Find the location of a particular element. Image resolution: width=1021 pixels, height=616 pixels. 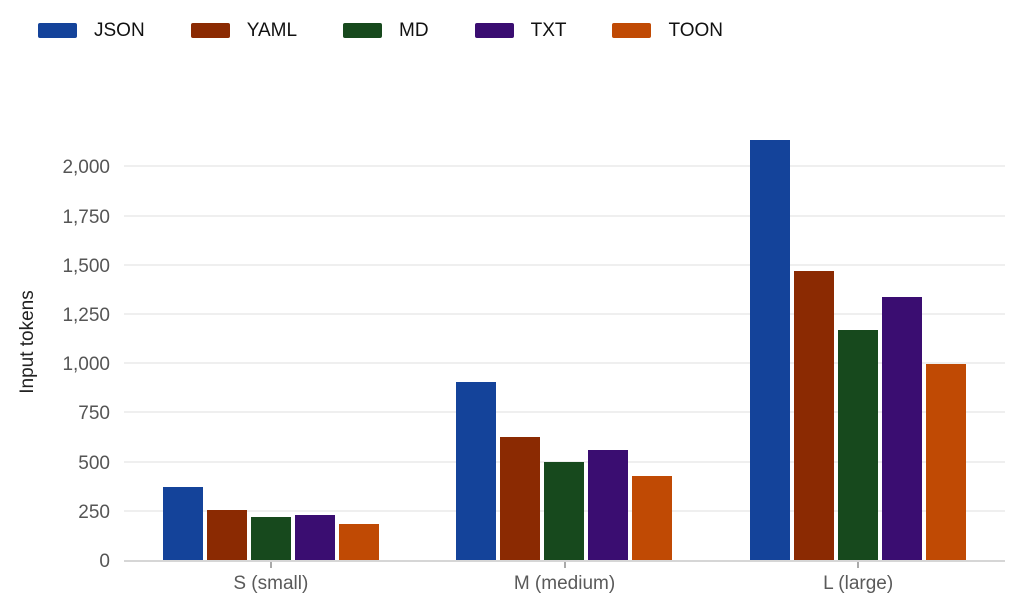

ytick-label-2000: 2,000 is located at coordinates (86, 168).